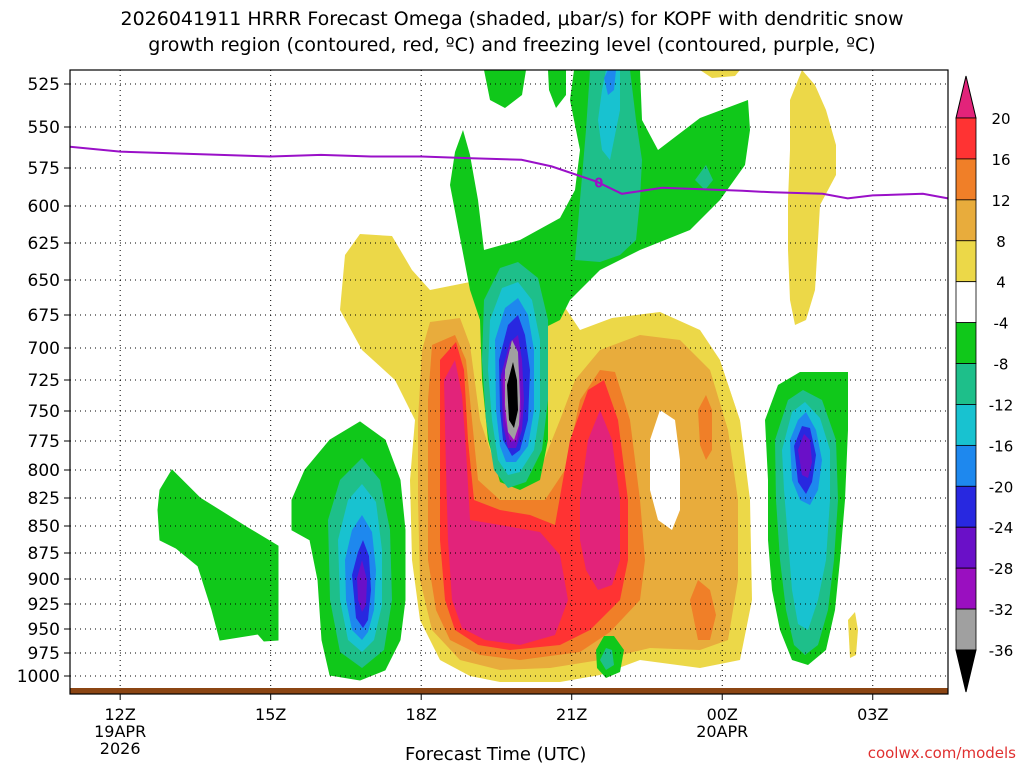  I want to click on y-tick-label-575: 575, so click(44, 169).